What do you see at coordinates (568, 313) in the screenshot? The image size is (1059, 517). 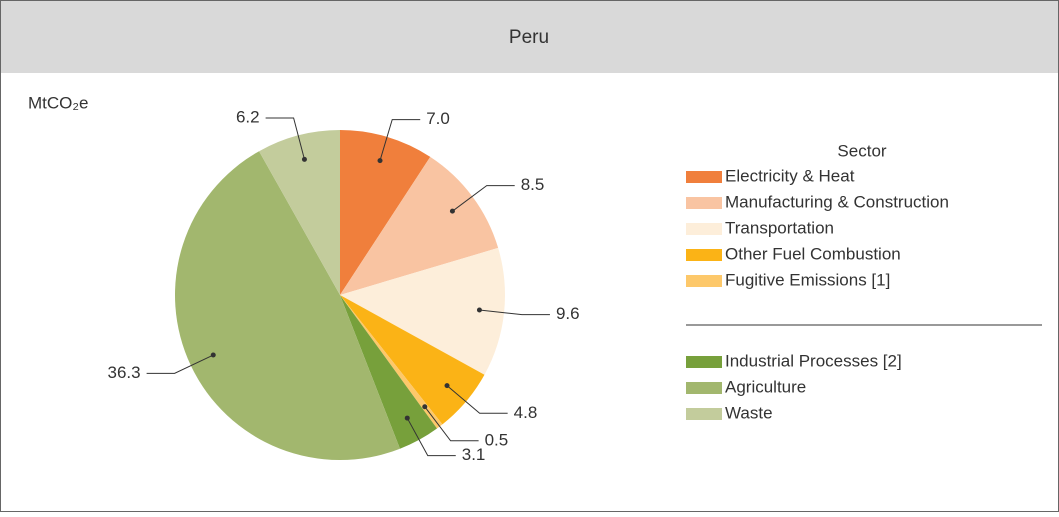 I see `data-label: 9.6` at bounding box center [568, 313].